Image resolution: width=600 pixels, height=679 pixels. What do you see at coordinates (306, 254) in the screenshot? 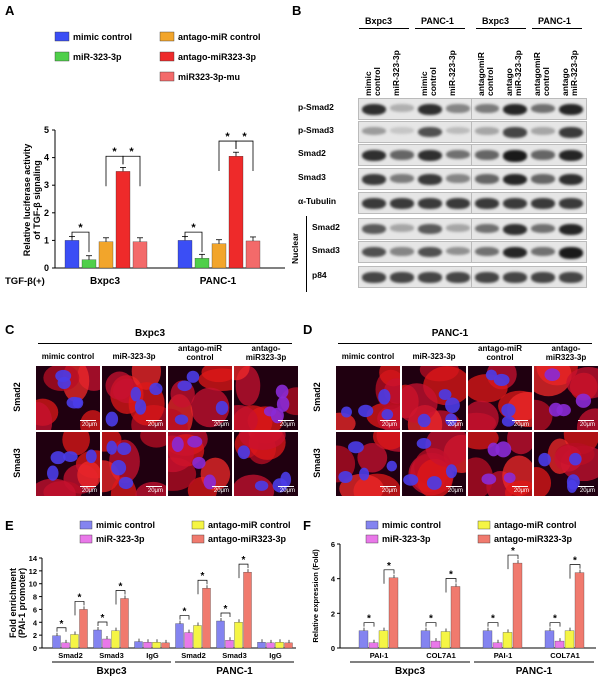
I see `nuclear-bracket` at bounding box center [306, 254].